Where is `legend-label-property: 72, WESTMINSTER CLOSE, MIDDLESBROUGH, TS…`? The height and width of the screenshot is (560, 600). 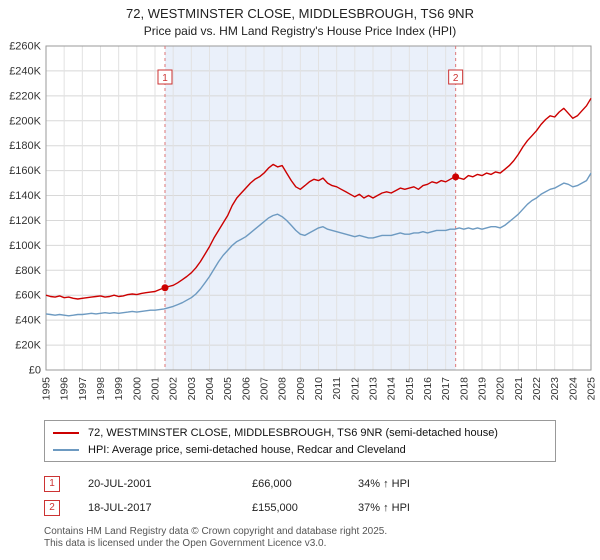
legend-label-property: 72, WESTMINSTER CLOSE, MIDDLESBROUGH, TS… is located at coordinates (293, 432).